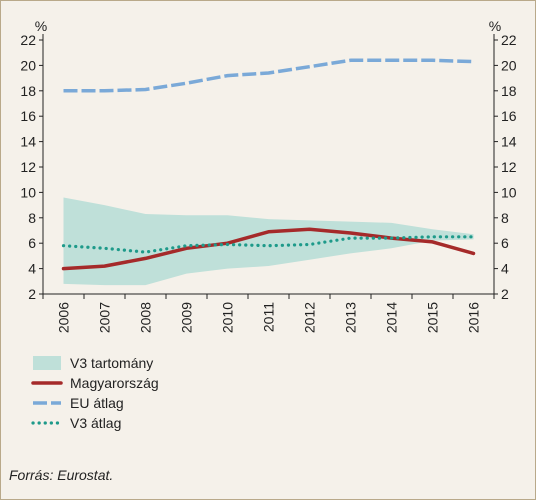 Image resolution: width=536 pixels, height=500 pixels. I want to click on right-unit-label: %, so click(495, 26).